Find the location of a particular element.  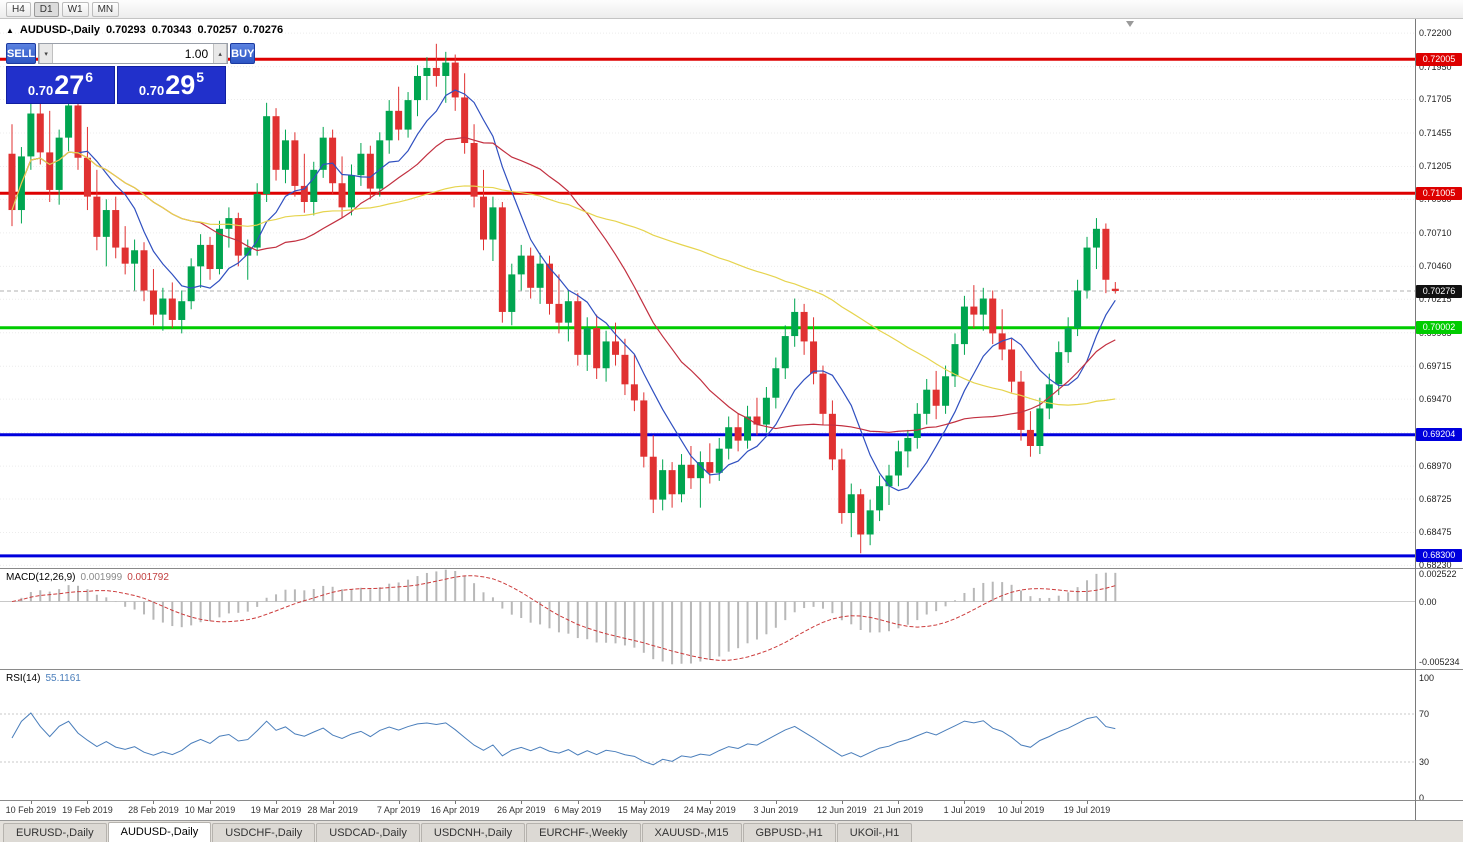

price-tick-label: 0.70215 is located at coordinates (1435, 299).